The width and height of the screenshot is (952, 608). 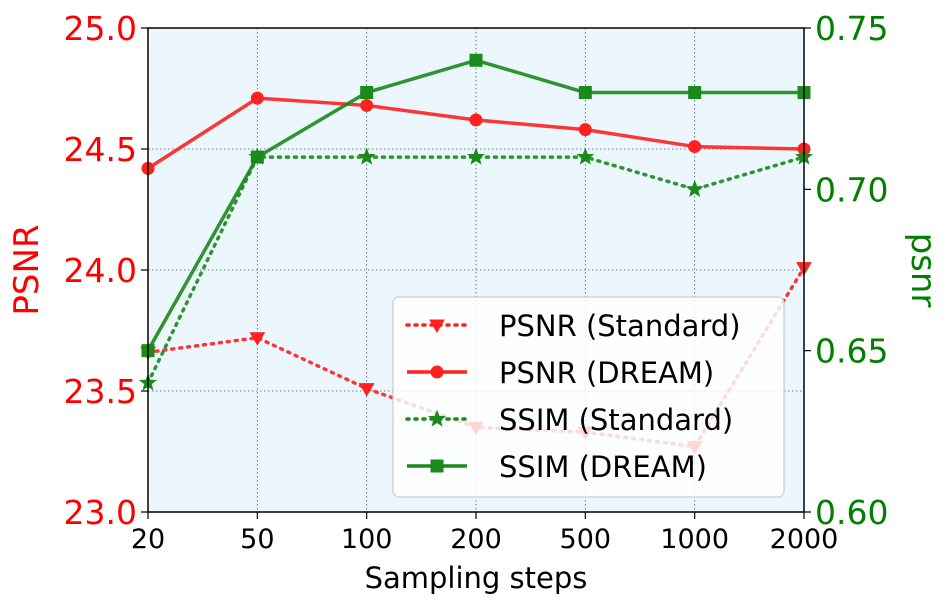 I want to click on legend-label: PSNR (Standard), so click(x=620, y=326).